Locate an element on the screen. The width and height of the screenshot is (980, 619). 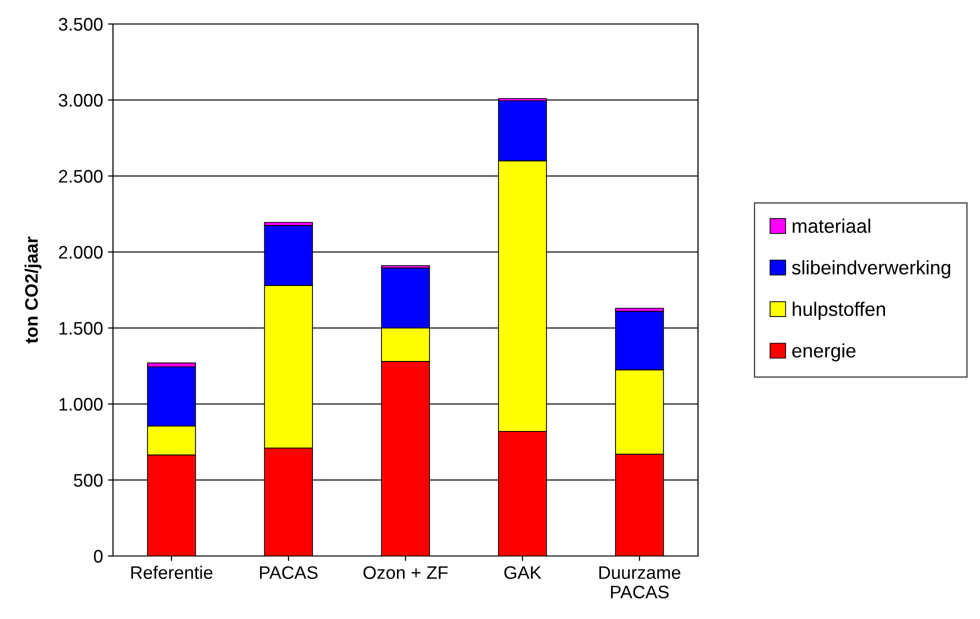
y-tick-label: 1.500 is located at coordinates (81, 328).